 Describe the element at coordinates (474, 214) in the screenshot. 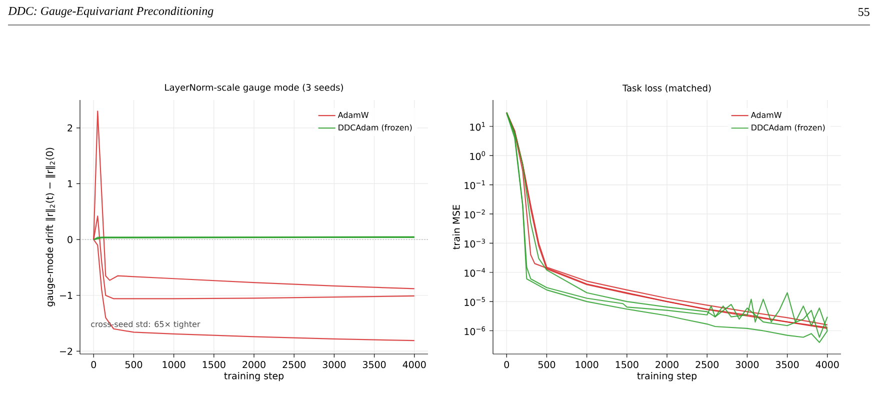

I see `y-tick-label: 10$^{−2}$` at that location.